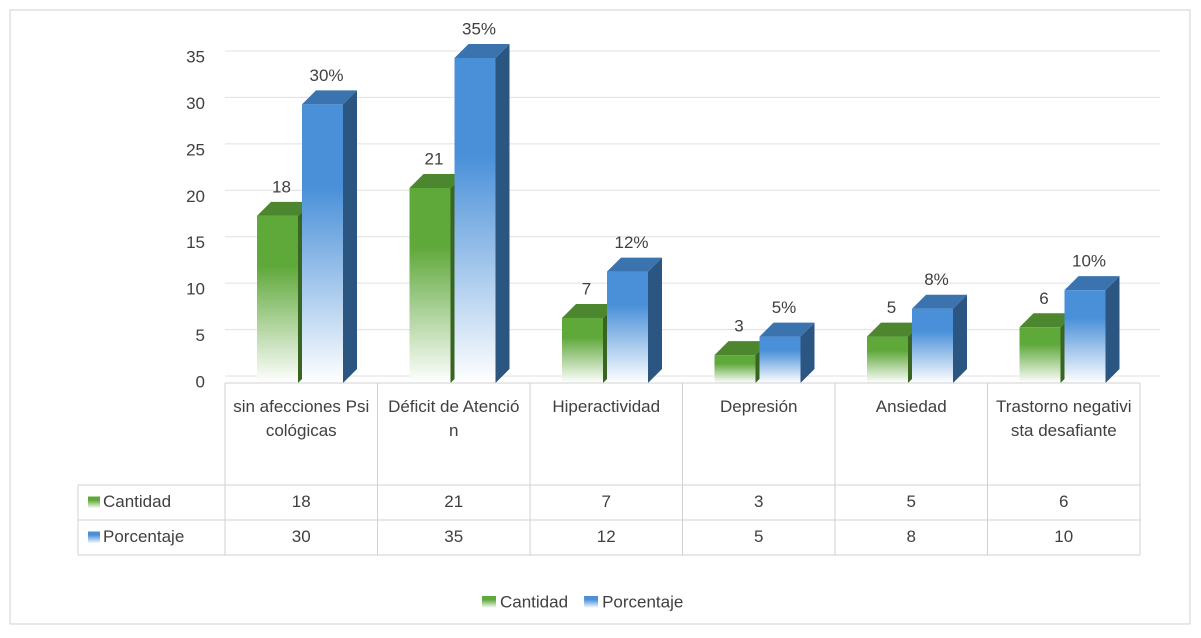 The width and height of the screenshot is (1201, 638). What do you see at coordinates (137, 501) in the screenshot?
I see `table-row-label: Cantidad` at bounding box center [137, 501].